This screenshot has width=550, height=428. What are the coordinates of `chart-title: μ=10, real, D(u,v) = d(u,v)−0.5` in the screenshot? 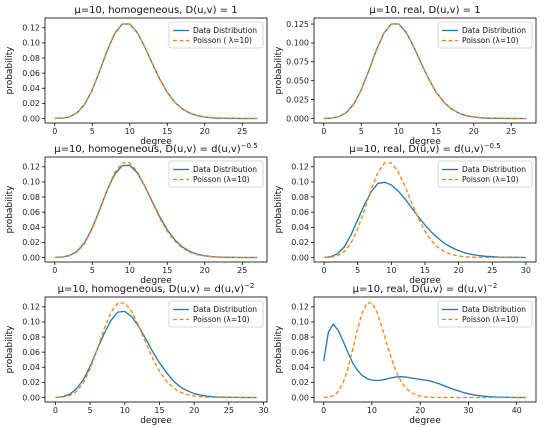 It's located at (424, 148).